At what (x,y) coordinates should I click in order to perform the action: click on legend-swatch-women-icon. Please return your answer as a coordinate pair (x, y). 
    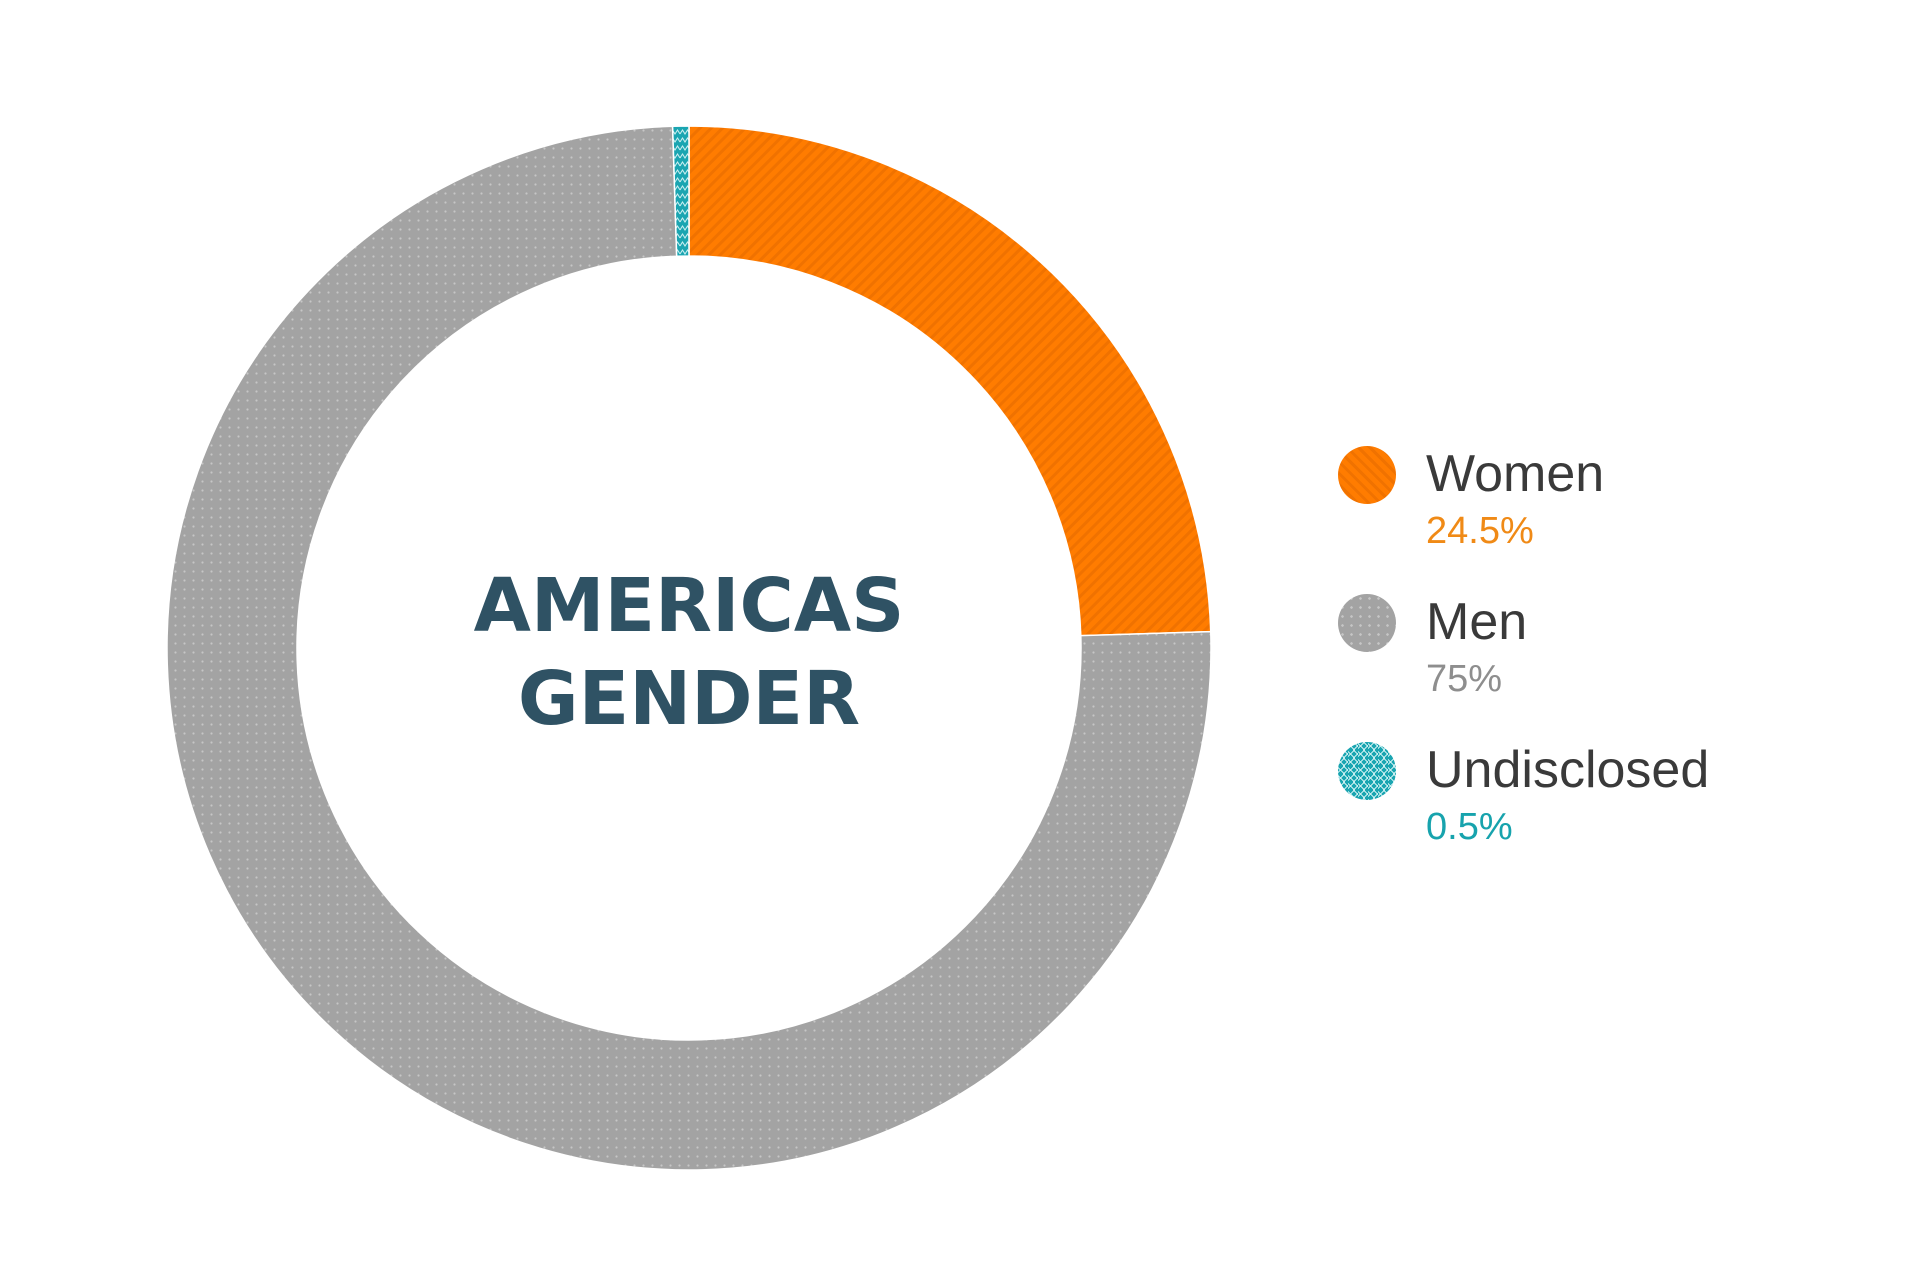
    Looking at the image, I should click on (1367, 475).